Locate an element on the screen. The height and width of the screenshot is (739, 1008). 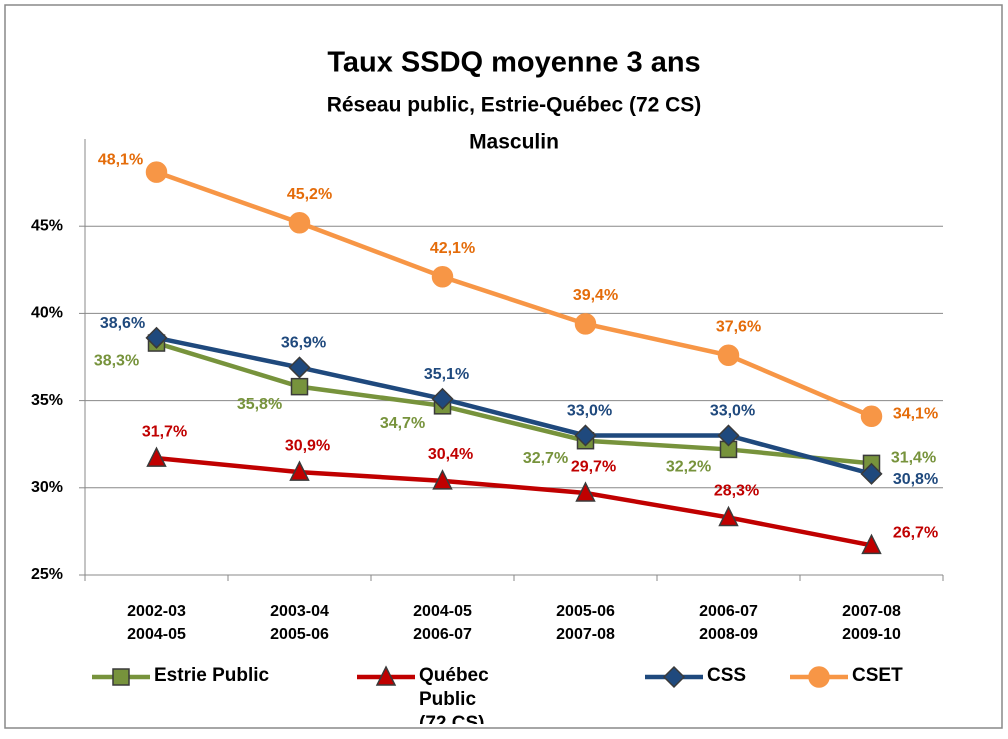
data-label: 31,4% is located at coordinates (913, 458).